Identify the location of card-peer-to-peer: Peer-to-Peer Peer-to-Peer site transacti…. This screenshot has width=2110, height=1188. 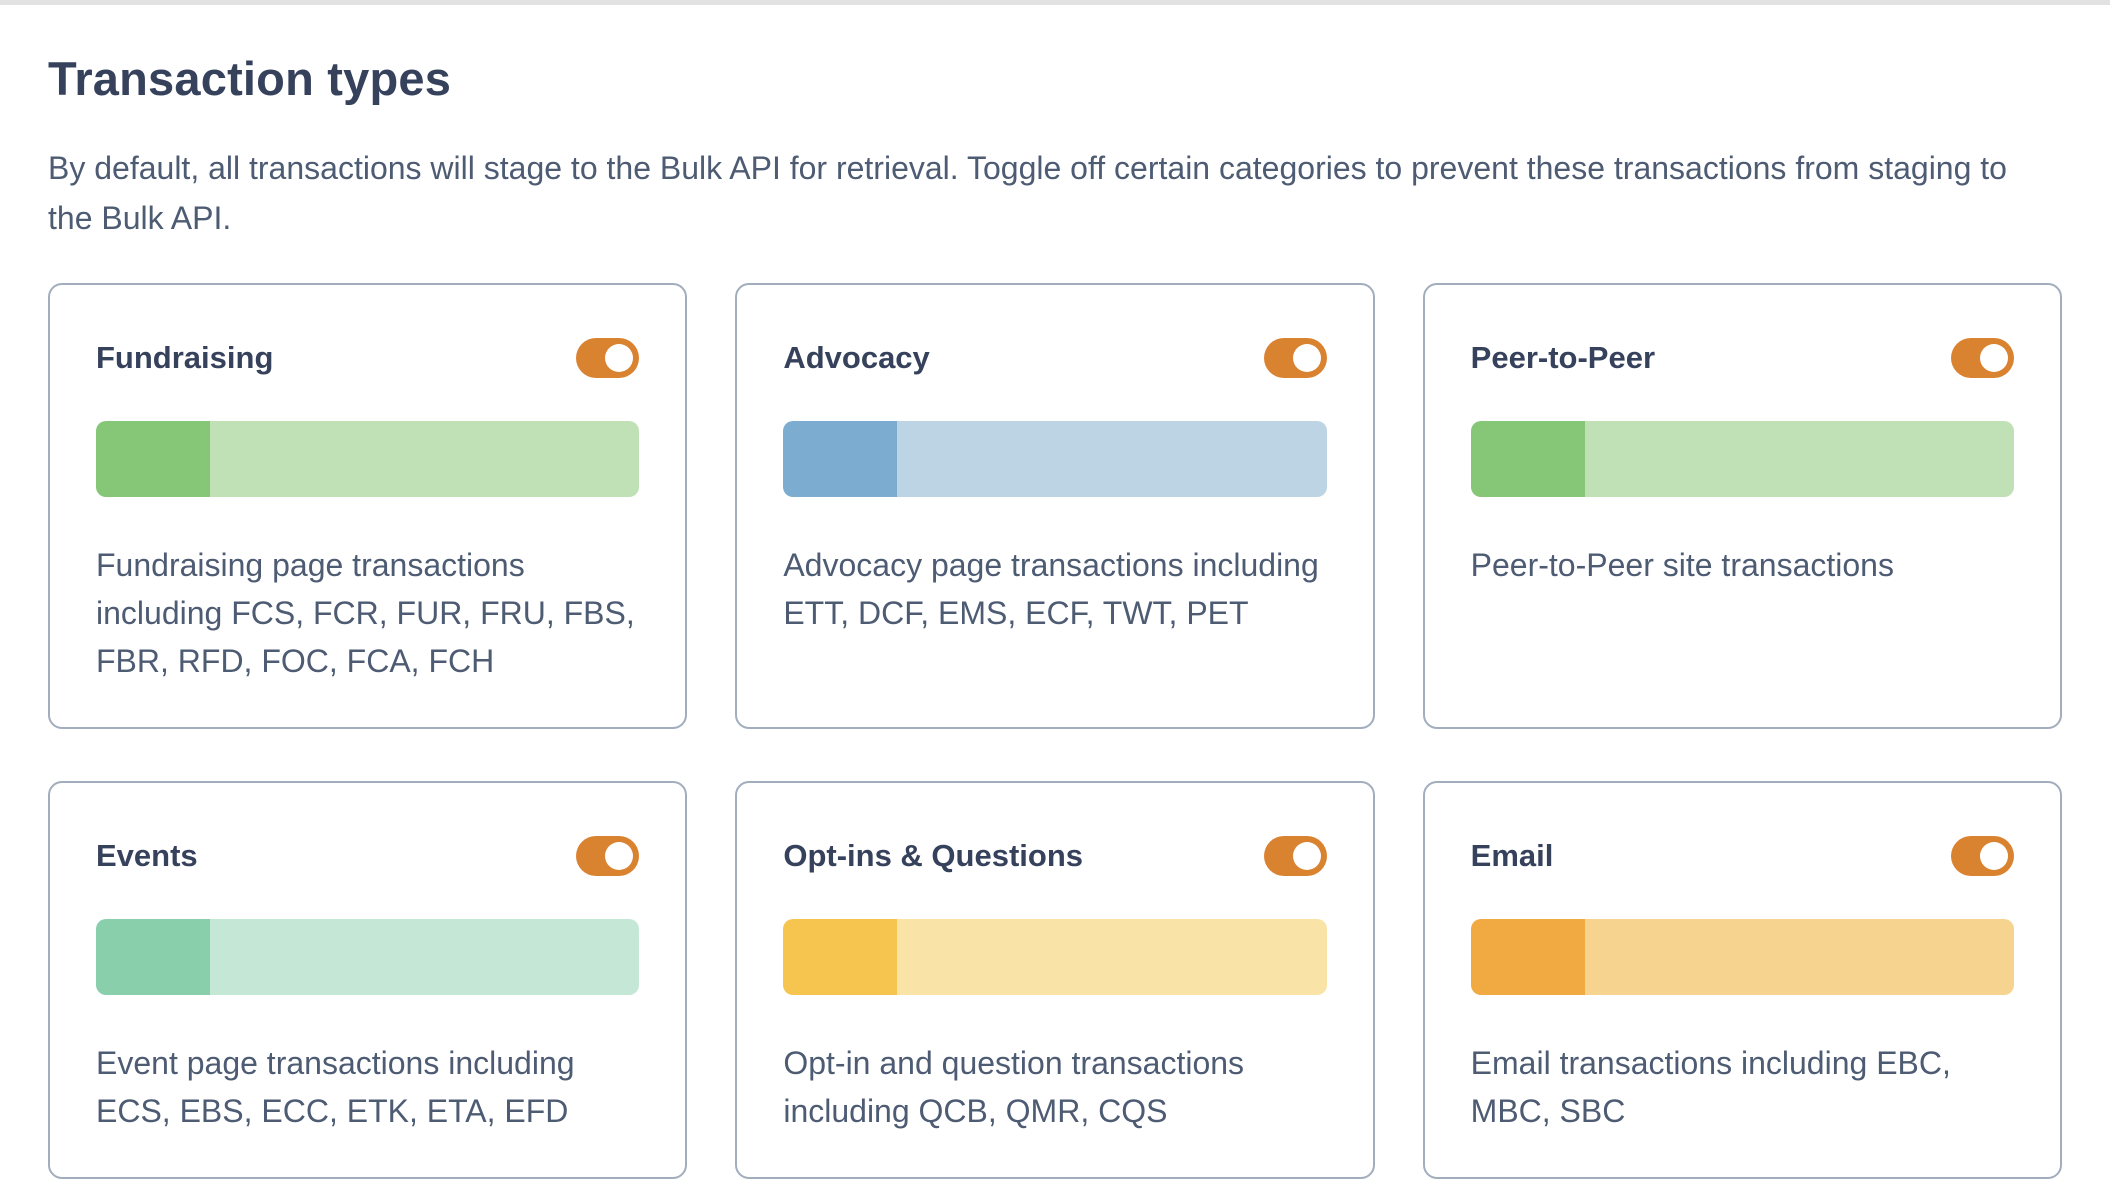
(1742, 506).